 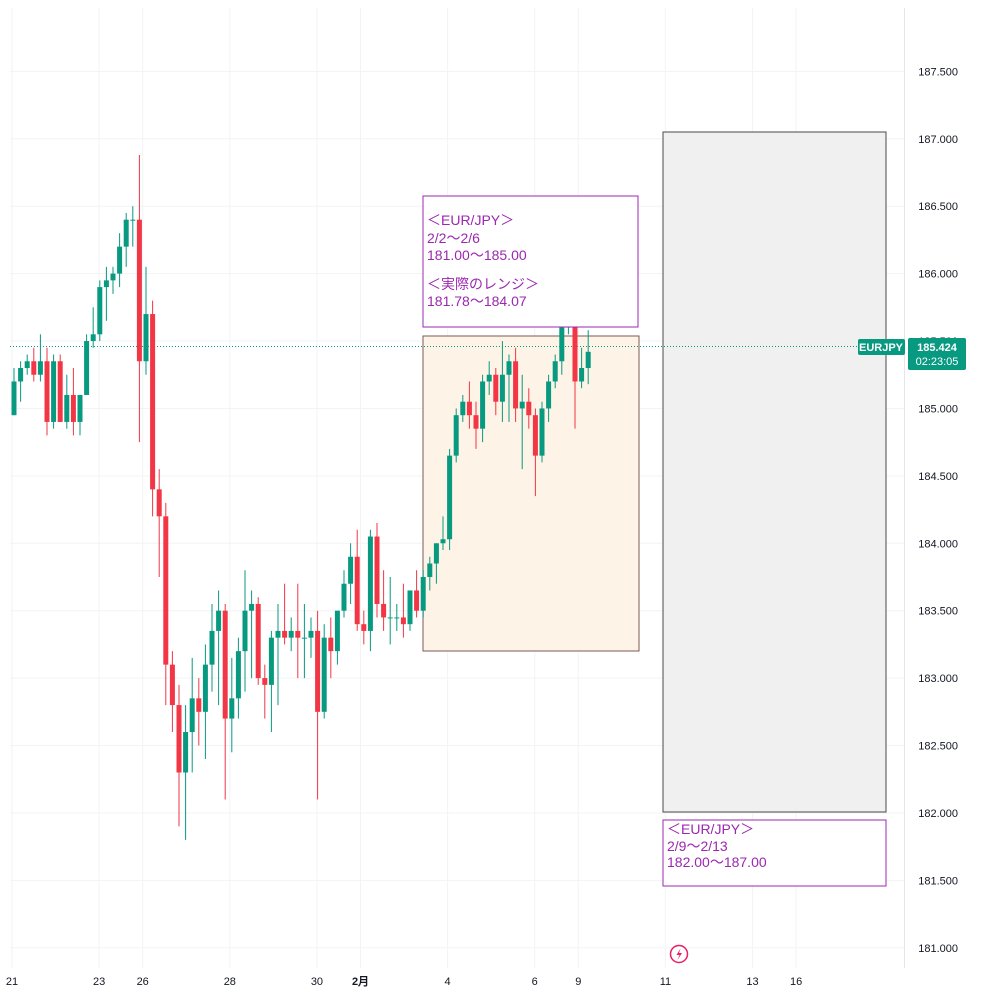 I want to click on price-tick-label: 186.500, so click(x=938, y=207).